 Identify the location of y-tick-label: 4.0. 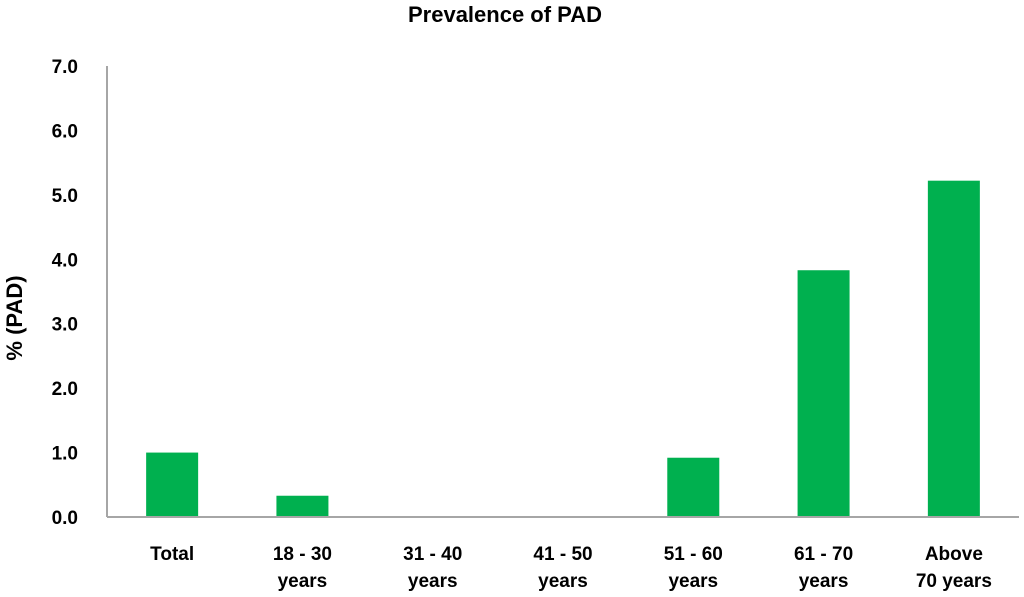
(65, 260).